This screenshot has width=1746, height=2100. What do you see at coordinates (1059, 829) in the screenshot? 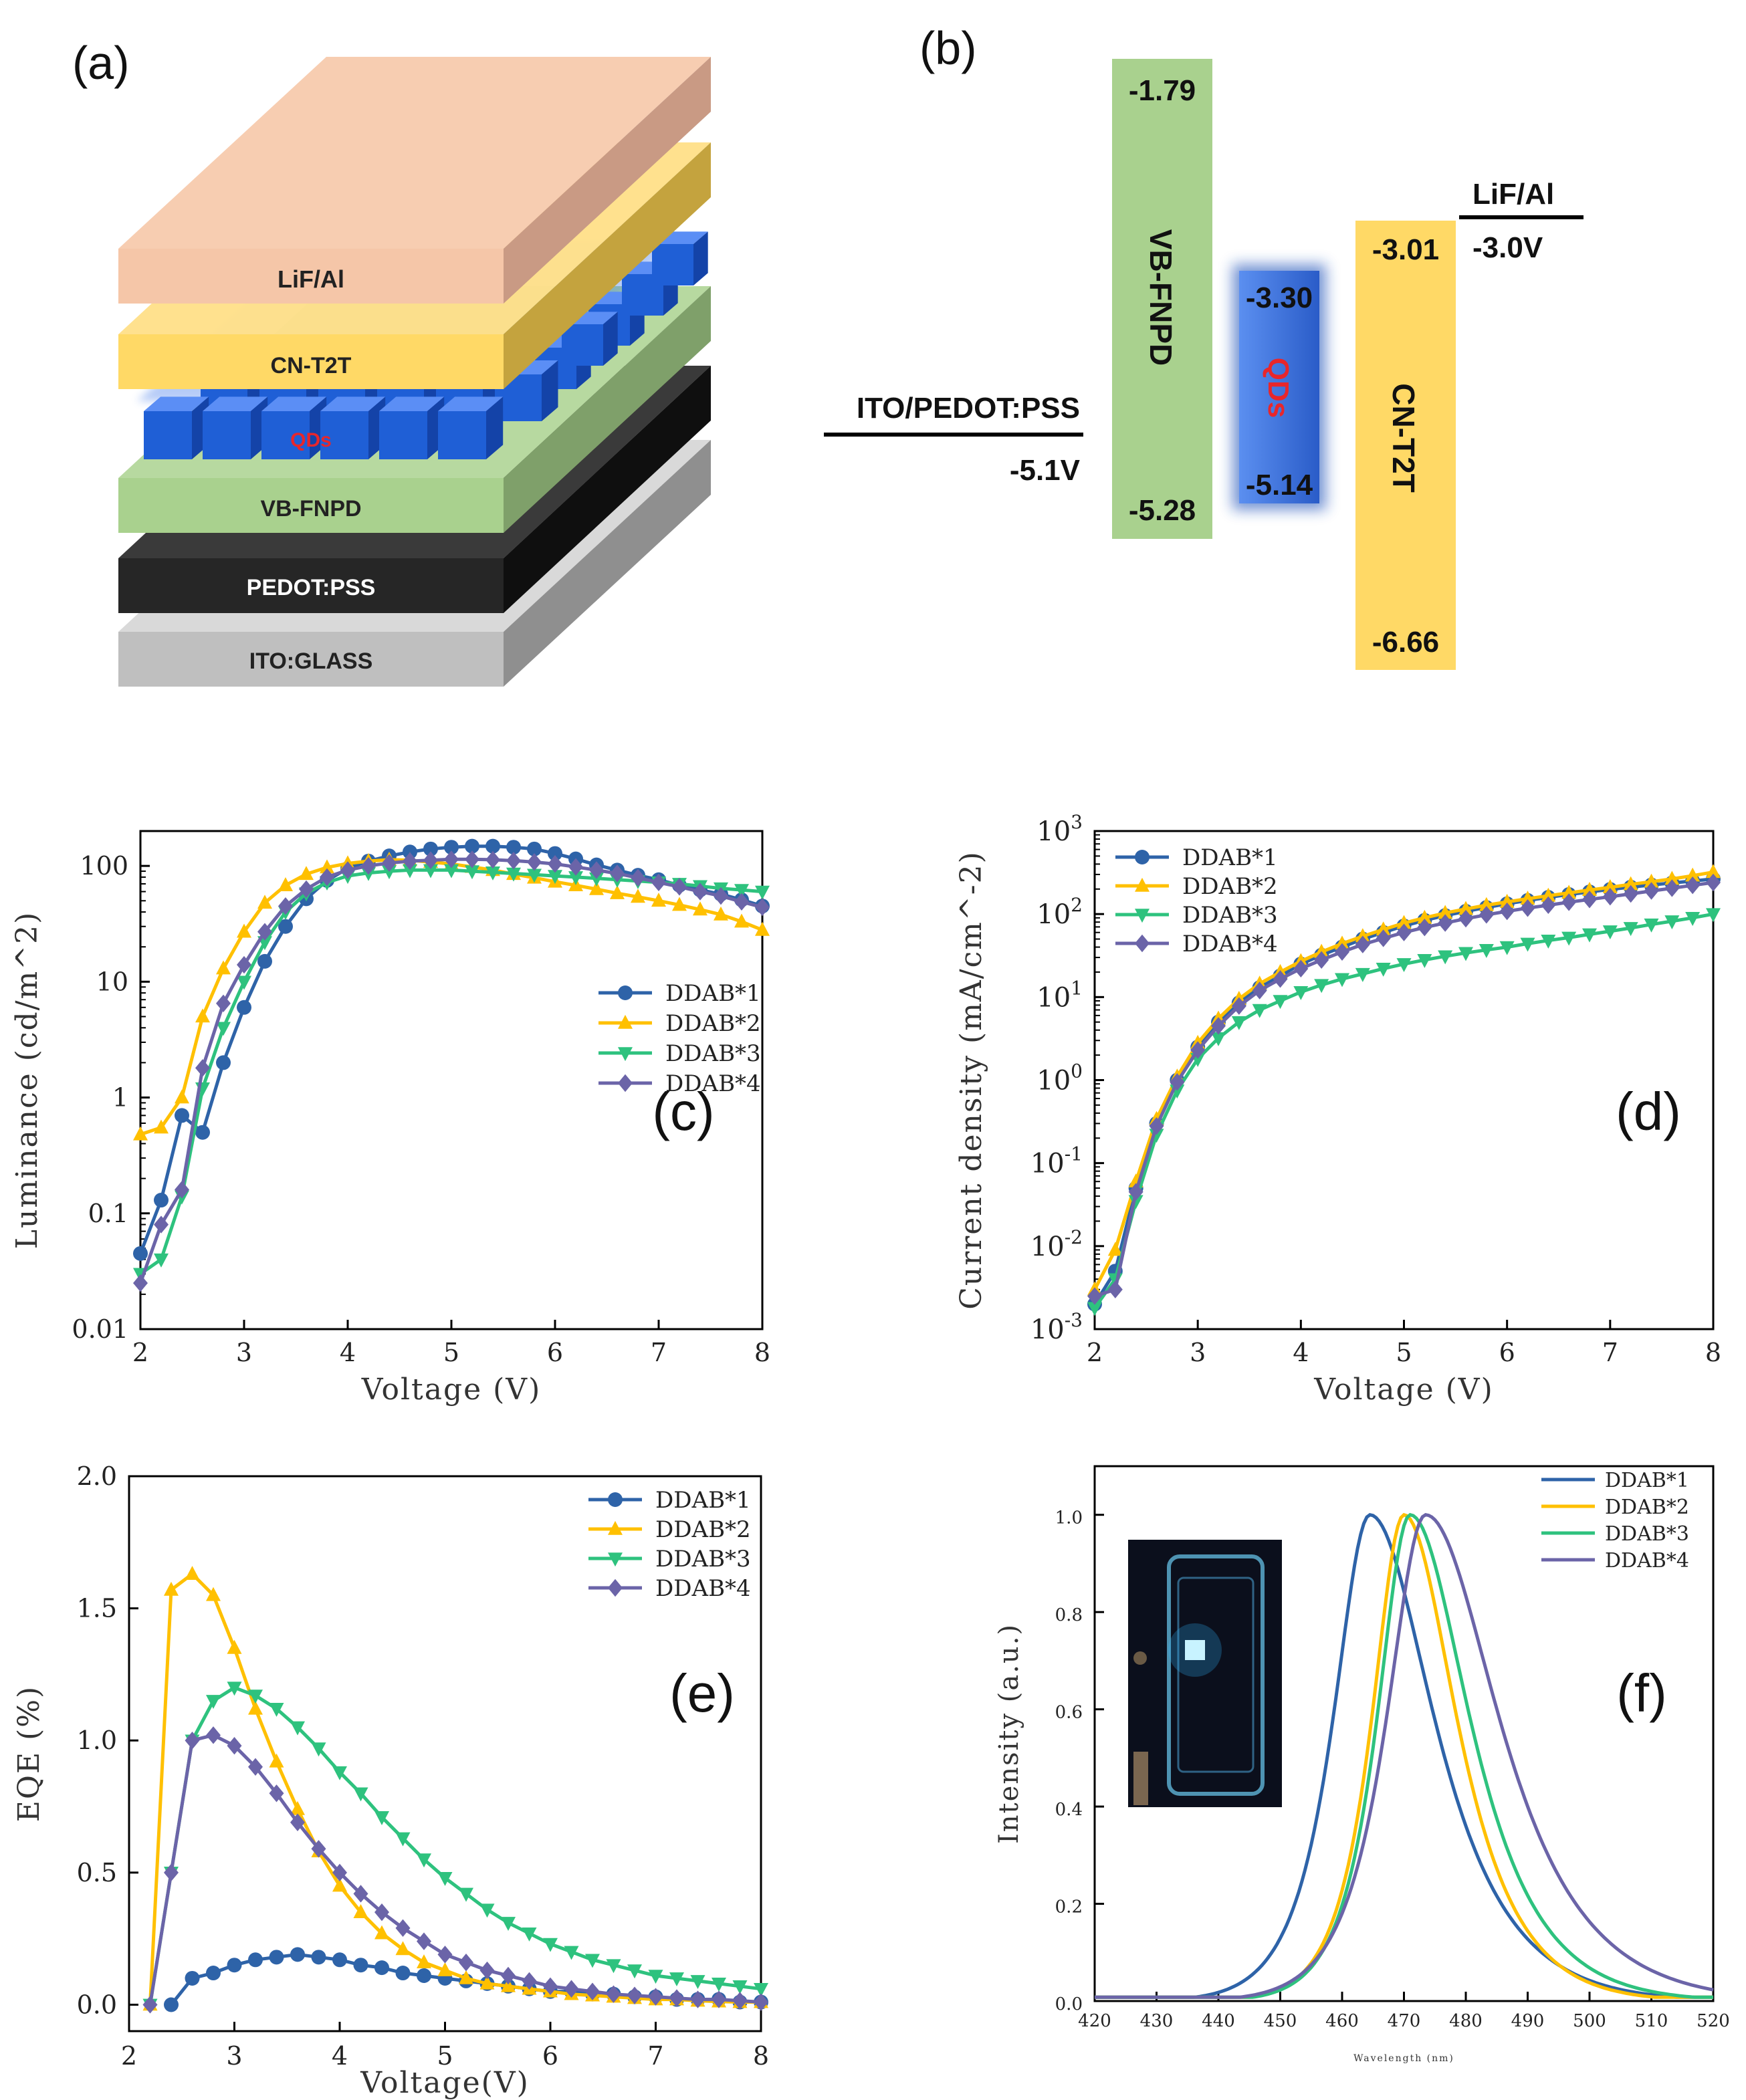
I see `y-tick-label: 10³` at bounding box center [1059, 829].